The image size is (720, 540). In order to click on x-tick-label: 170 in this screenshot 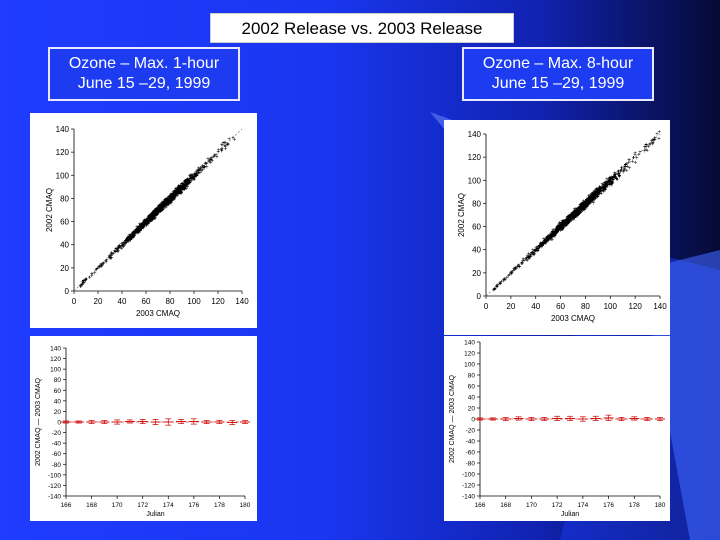, I will do `click(531, 505)`.